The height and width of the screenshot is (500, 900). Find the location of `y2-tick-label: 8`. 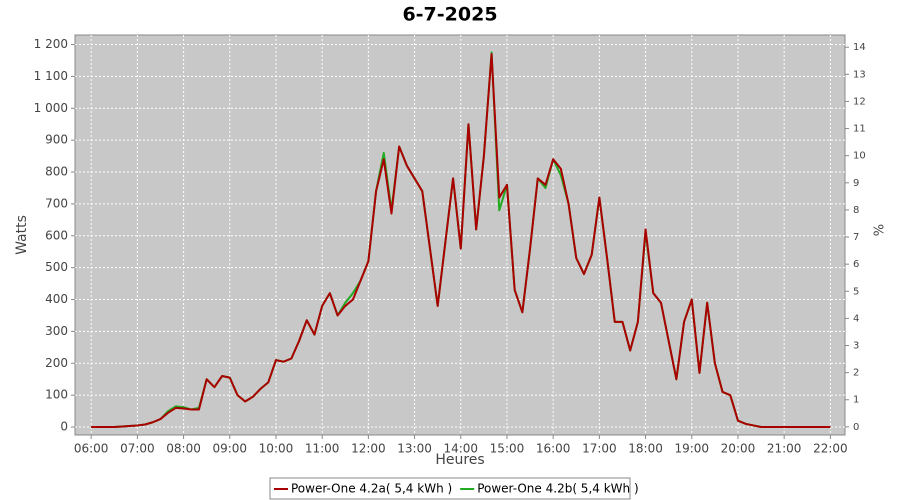

y2-tick-label: 8 is located at coordinates (856, 210).